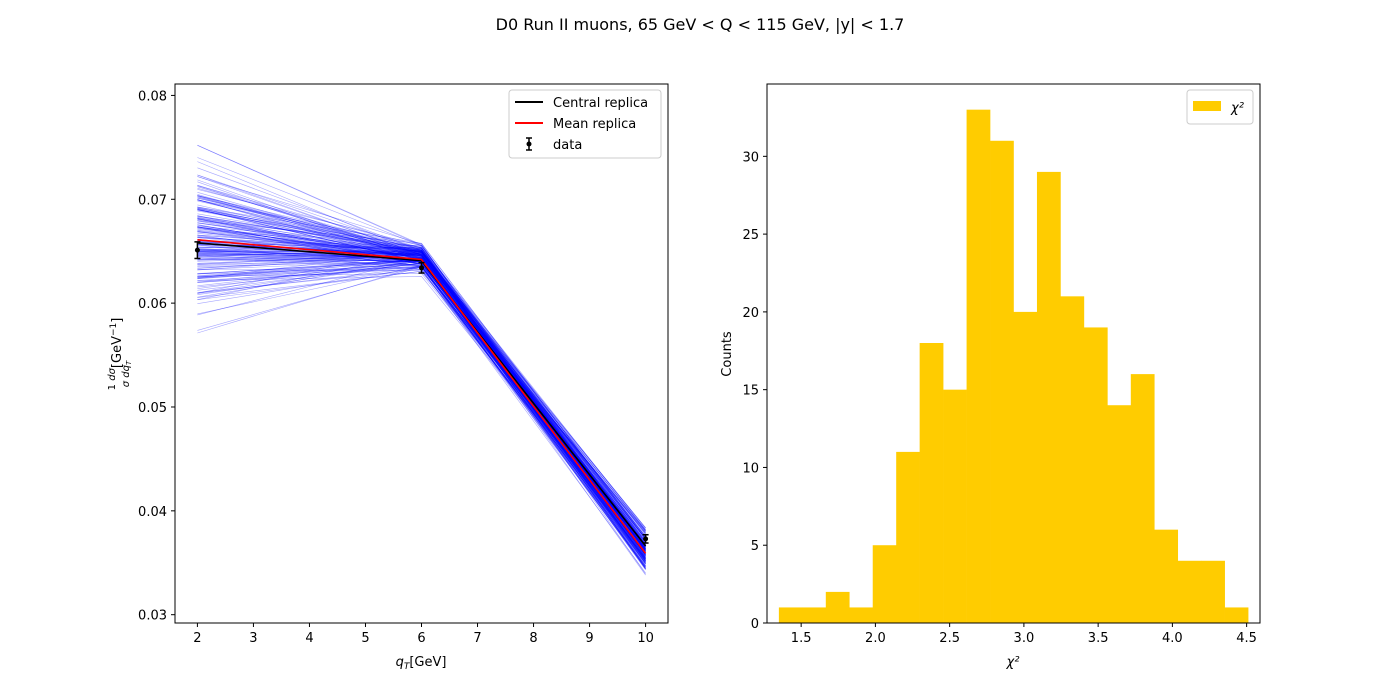 Image resolution: width=1400 pixels, height=700 pixels. I want to click on y-tick-label: 25, so click(750, 235).